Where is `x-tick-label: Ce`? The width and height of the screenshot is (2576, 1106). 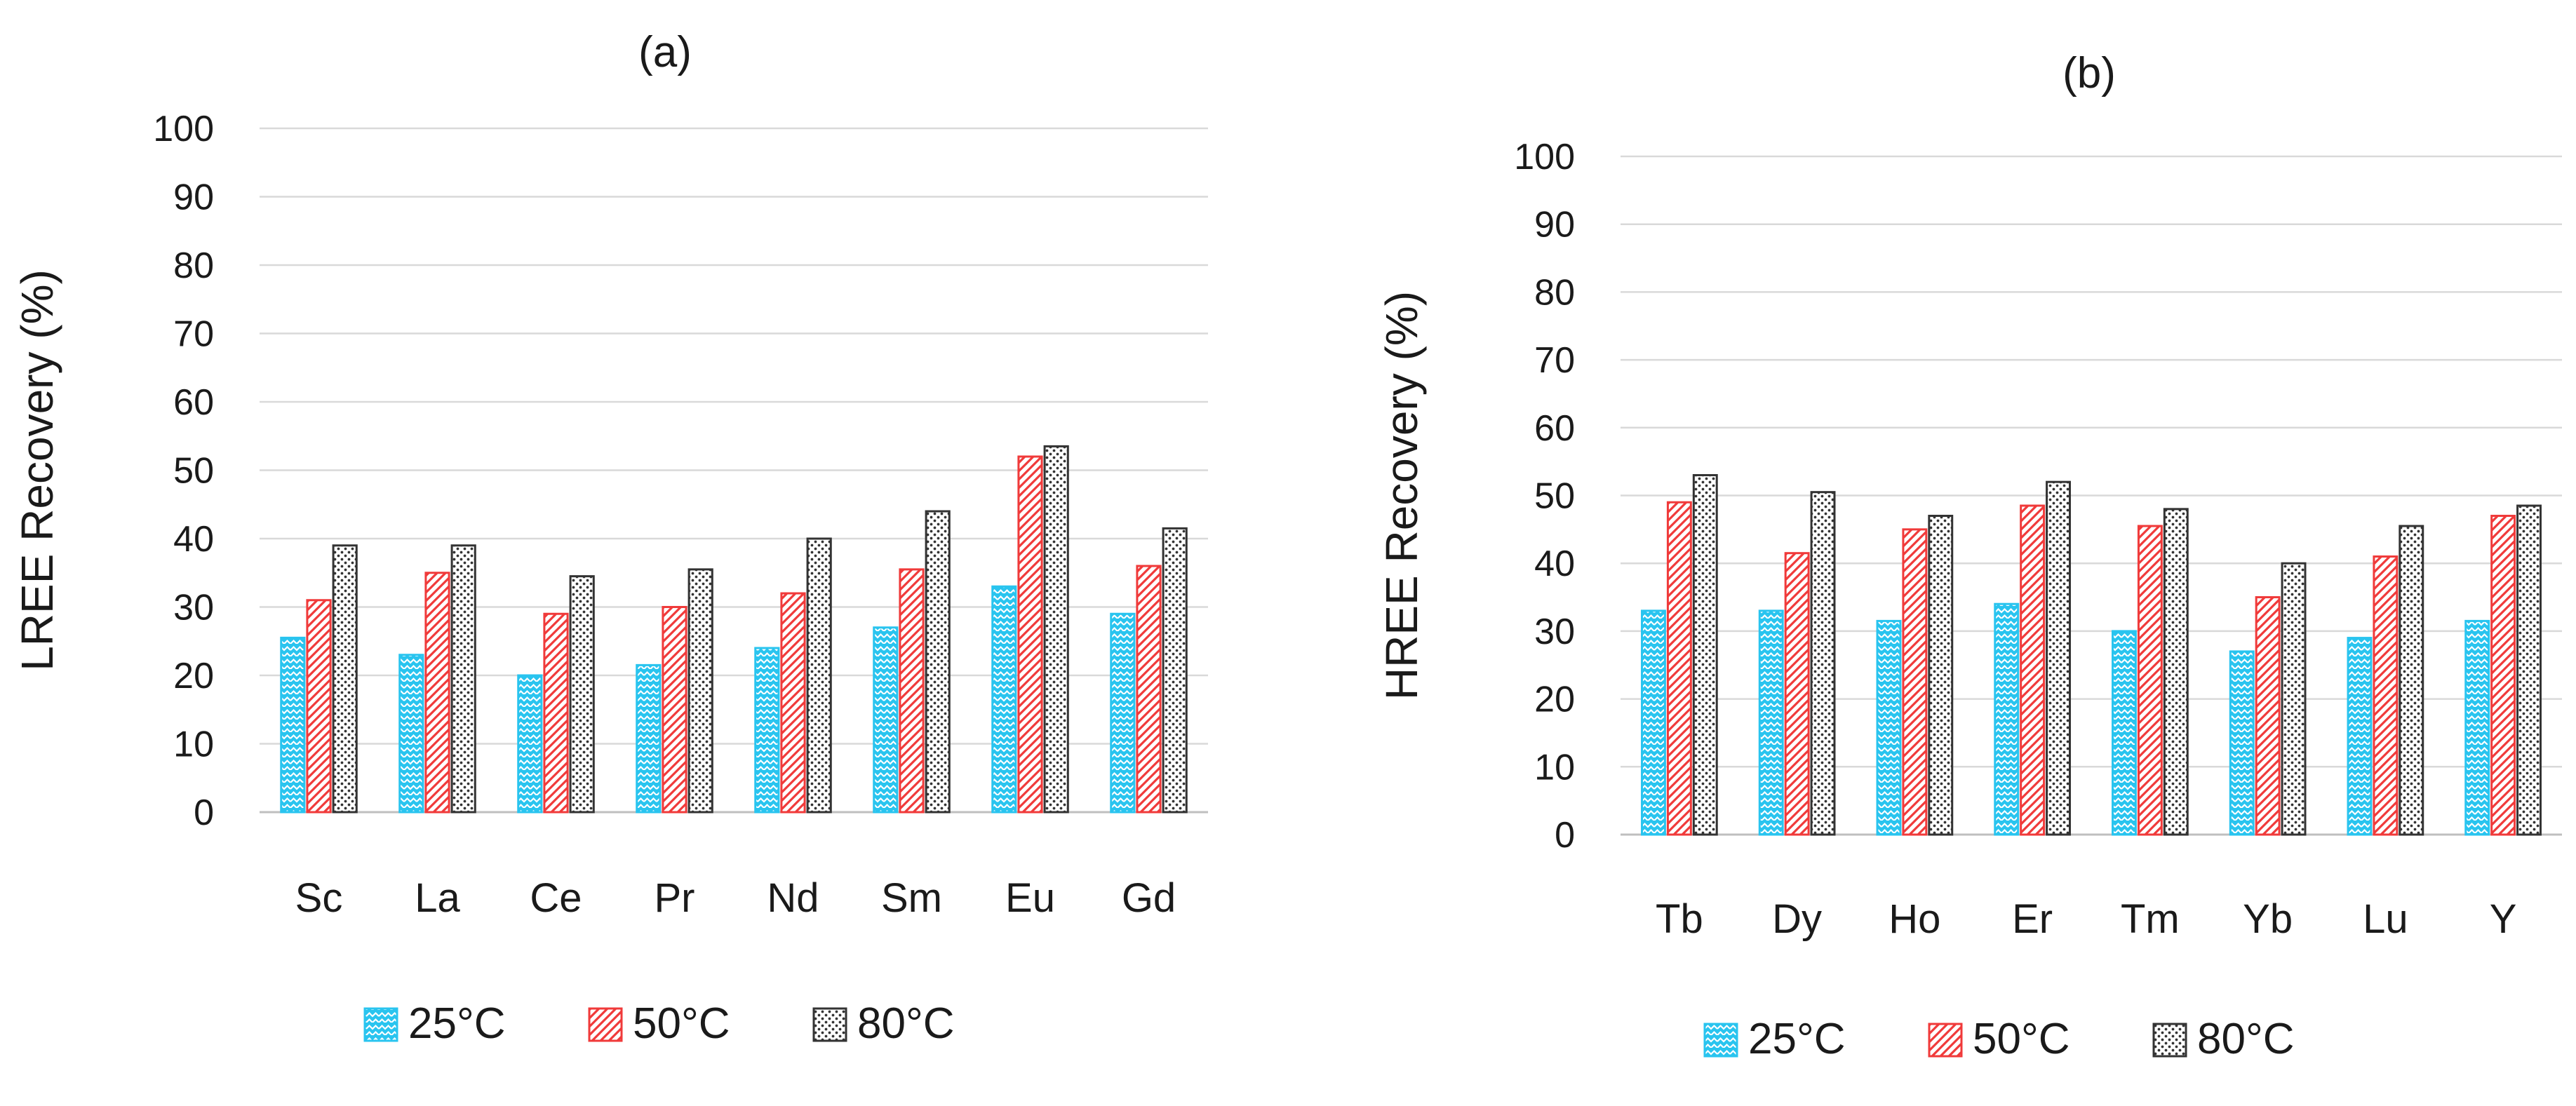
x-tick-label: Ce is located at coordinates (556, 898).